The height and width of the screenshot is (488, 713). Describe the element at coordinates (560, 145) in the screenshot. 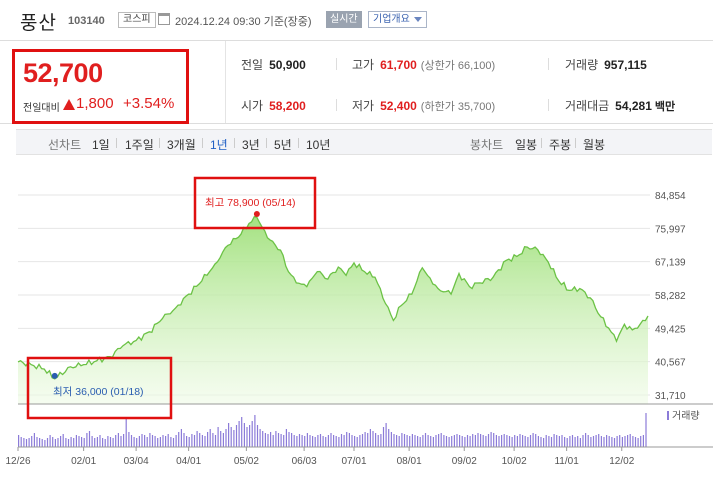

I see `candle-weekly: 주봉` at that location.